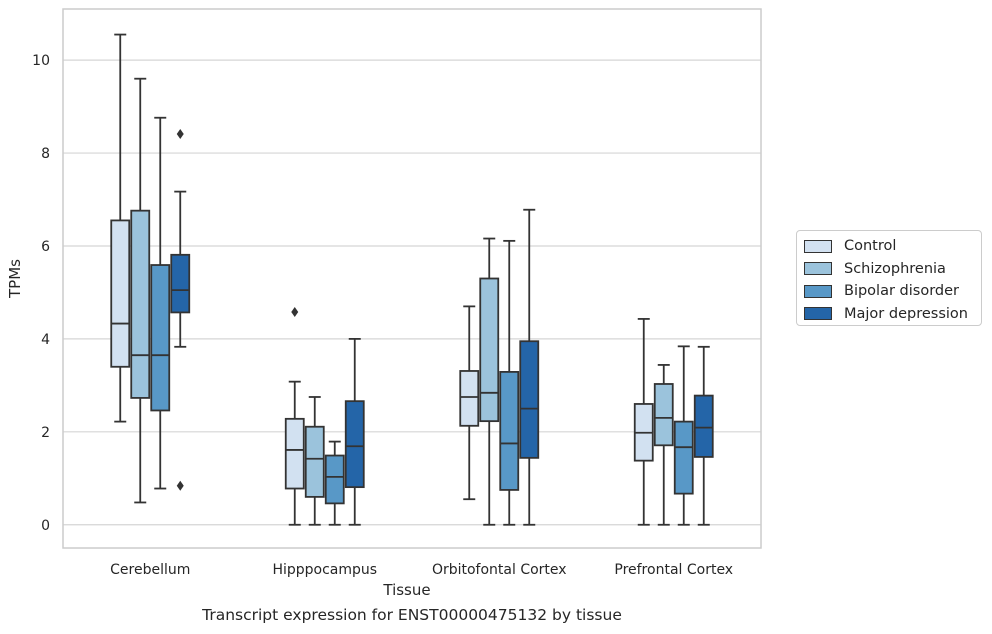 Image resolution: width=992 pixels, height=634 pixels. Describe the element at coordinates (906, 313) in the screenshot. I see `legend-label: Major depression` at that location.